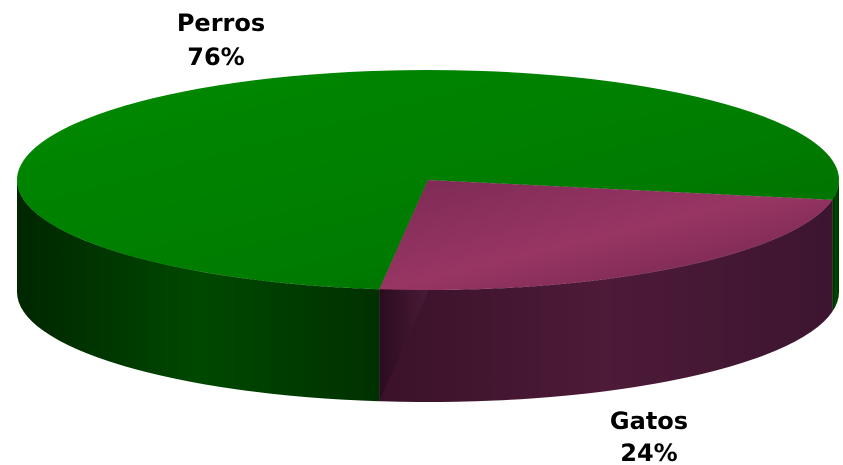 The height and width of the screenshot is (465, 843). What do you see at coordinates (221, 40) in the screenshot?
I see `slice-label-perros: Perros 76%` at bounding box center [221, 40].